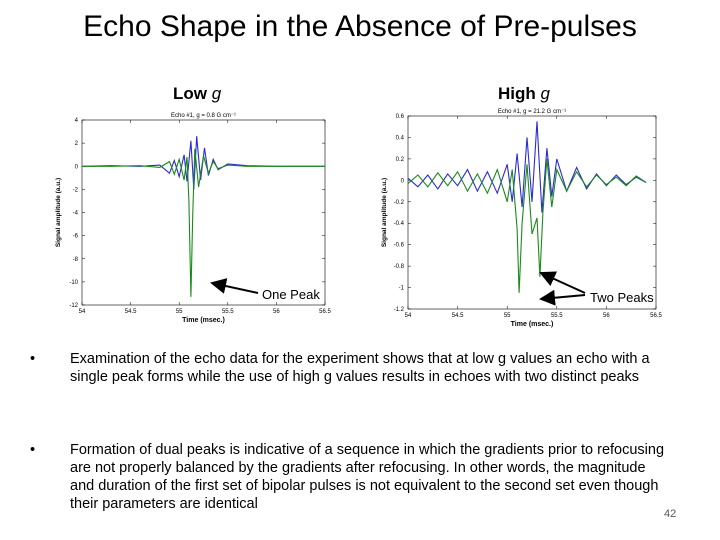  What do you see at coordinates (216, 93) in the screenshot?
I see `low-g-label-italic: g` at bounding box center [216, 93].